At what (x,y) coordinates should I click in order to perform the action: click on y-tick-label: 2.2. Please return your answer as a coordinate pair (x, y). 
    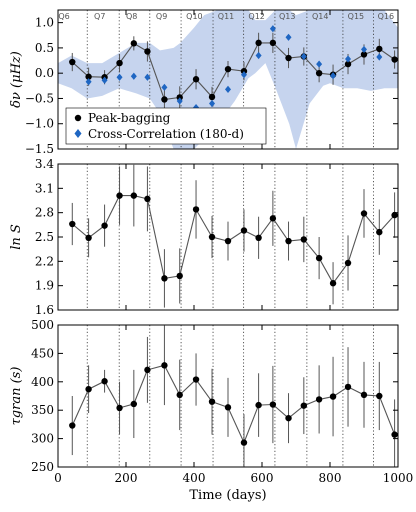
    Looking at the image, I should click on (44, 261).